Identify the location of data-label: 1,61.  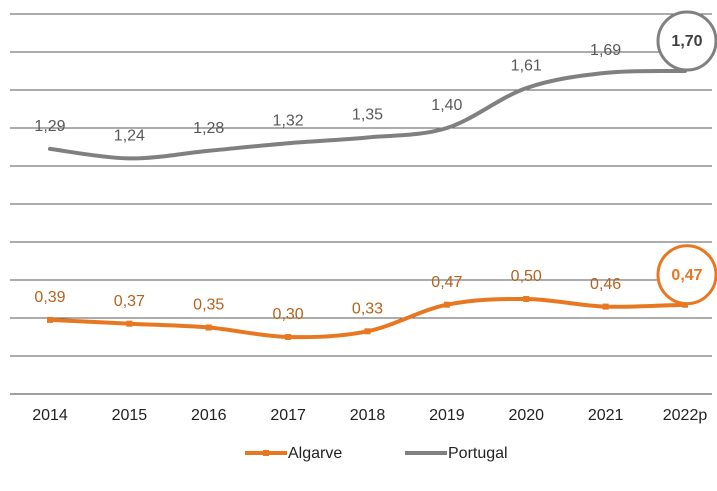
(526, 65).